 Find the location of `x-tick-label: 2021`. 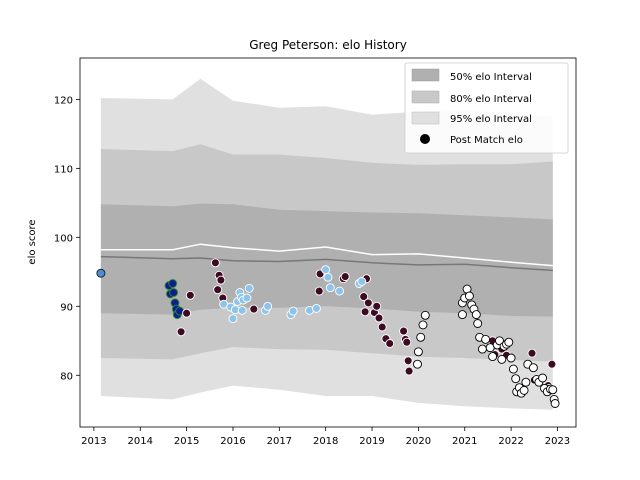

x-tick-label: 2021 is located at coordinates (464, 441).